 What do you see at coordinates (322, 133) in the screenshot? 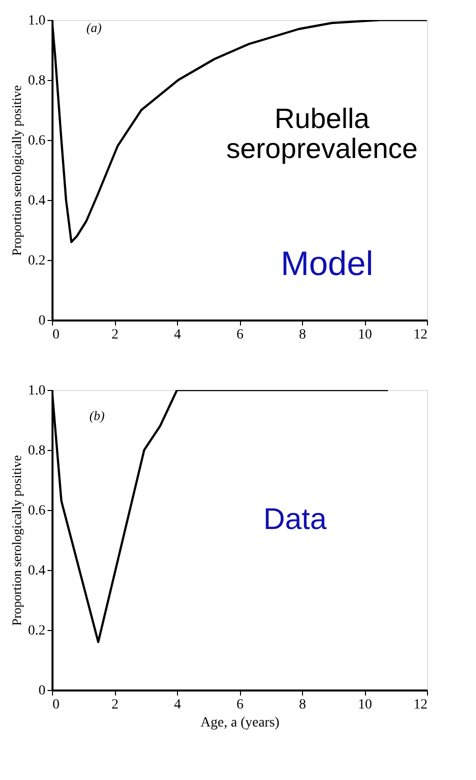
I see `annotation: Rubella seroprevalence` at bounding box center [322, 133].